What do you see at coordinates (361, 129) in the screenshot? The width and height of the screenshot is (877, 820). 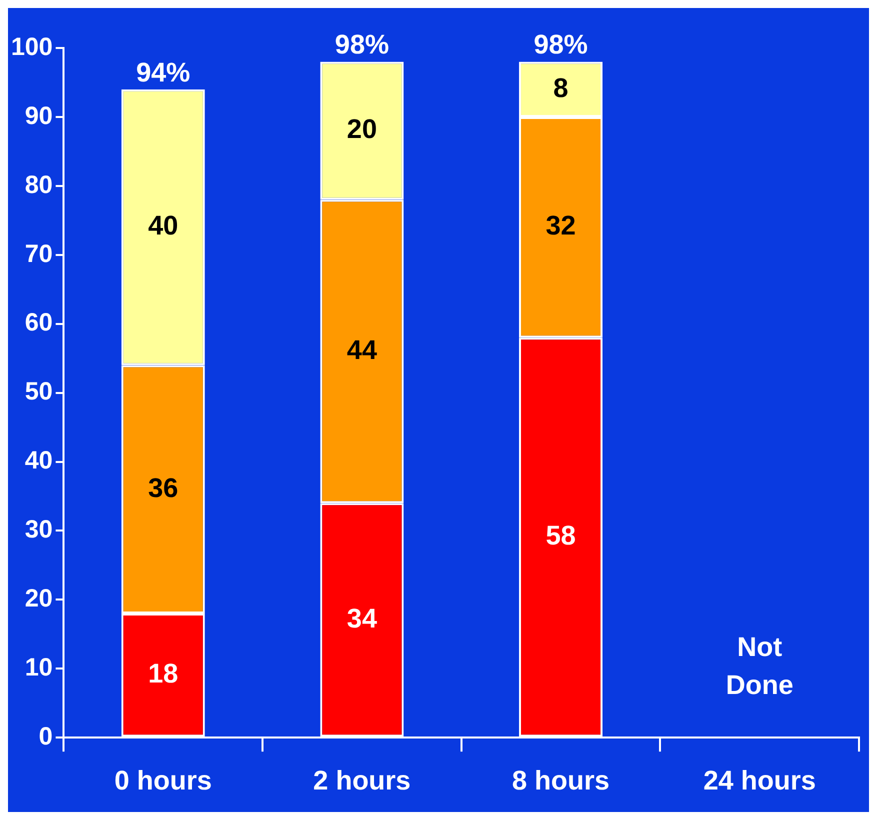 I see `data-label: 20` at bounding box center [361, 129].